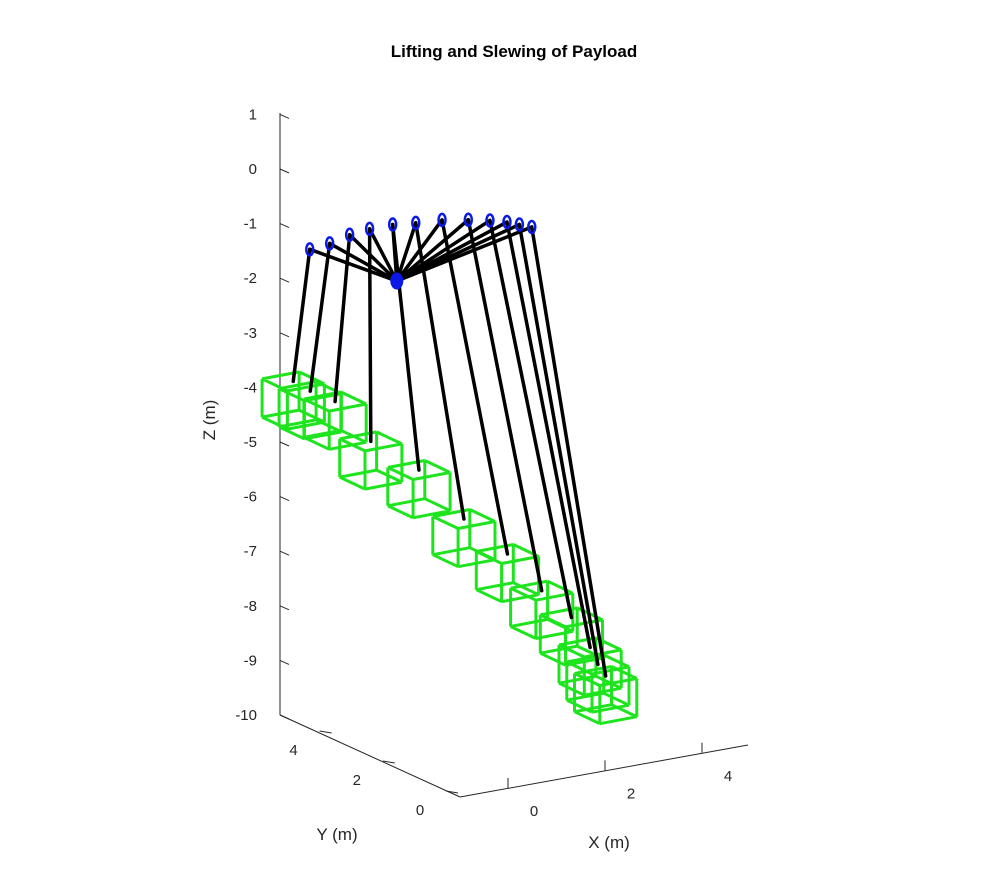 The height and width of the screenshot is (895, 992). Describe the element at coordinates (514, 51) in the screenshot. I see `chart-title: Lifting and Slewing of Payload` at that location.